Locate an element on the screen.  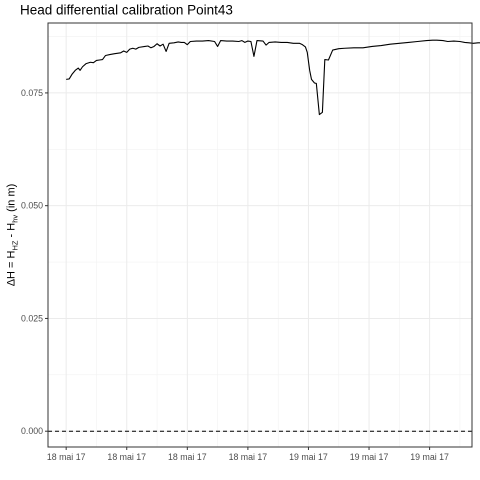
y-tick-label: 0.050 is located at coordinates (32, 206).